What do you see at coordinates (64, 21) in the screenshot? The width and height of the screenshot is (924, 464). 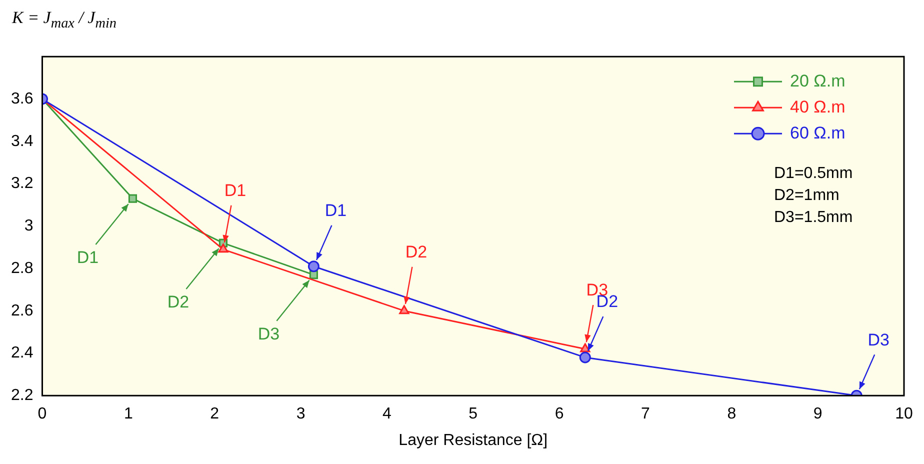 I see `chart-title: K = J$_{max}$ / J$_{min}$` at bounding box center [64, 21].